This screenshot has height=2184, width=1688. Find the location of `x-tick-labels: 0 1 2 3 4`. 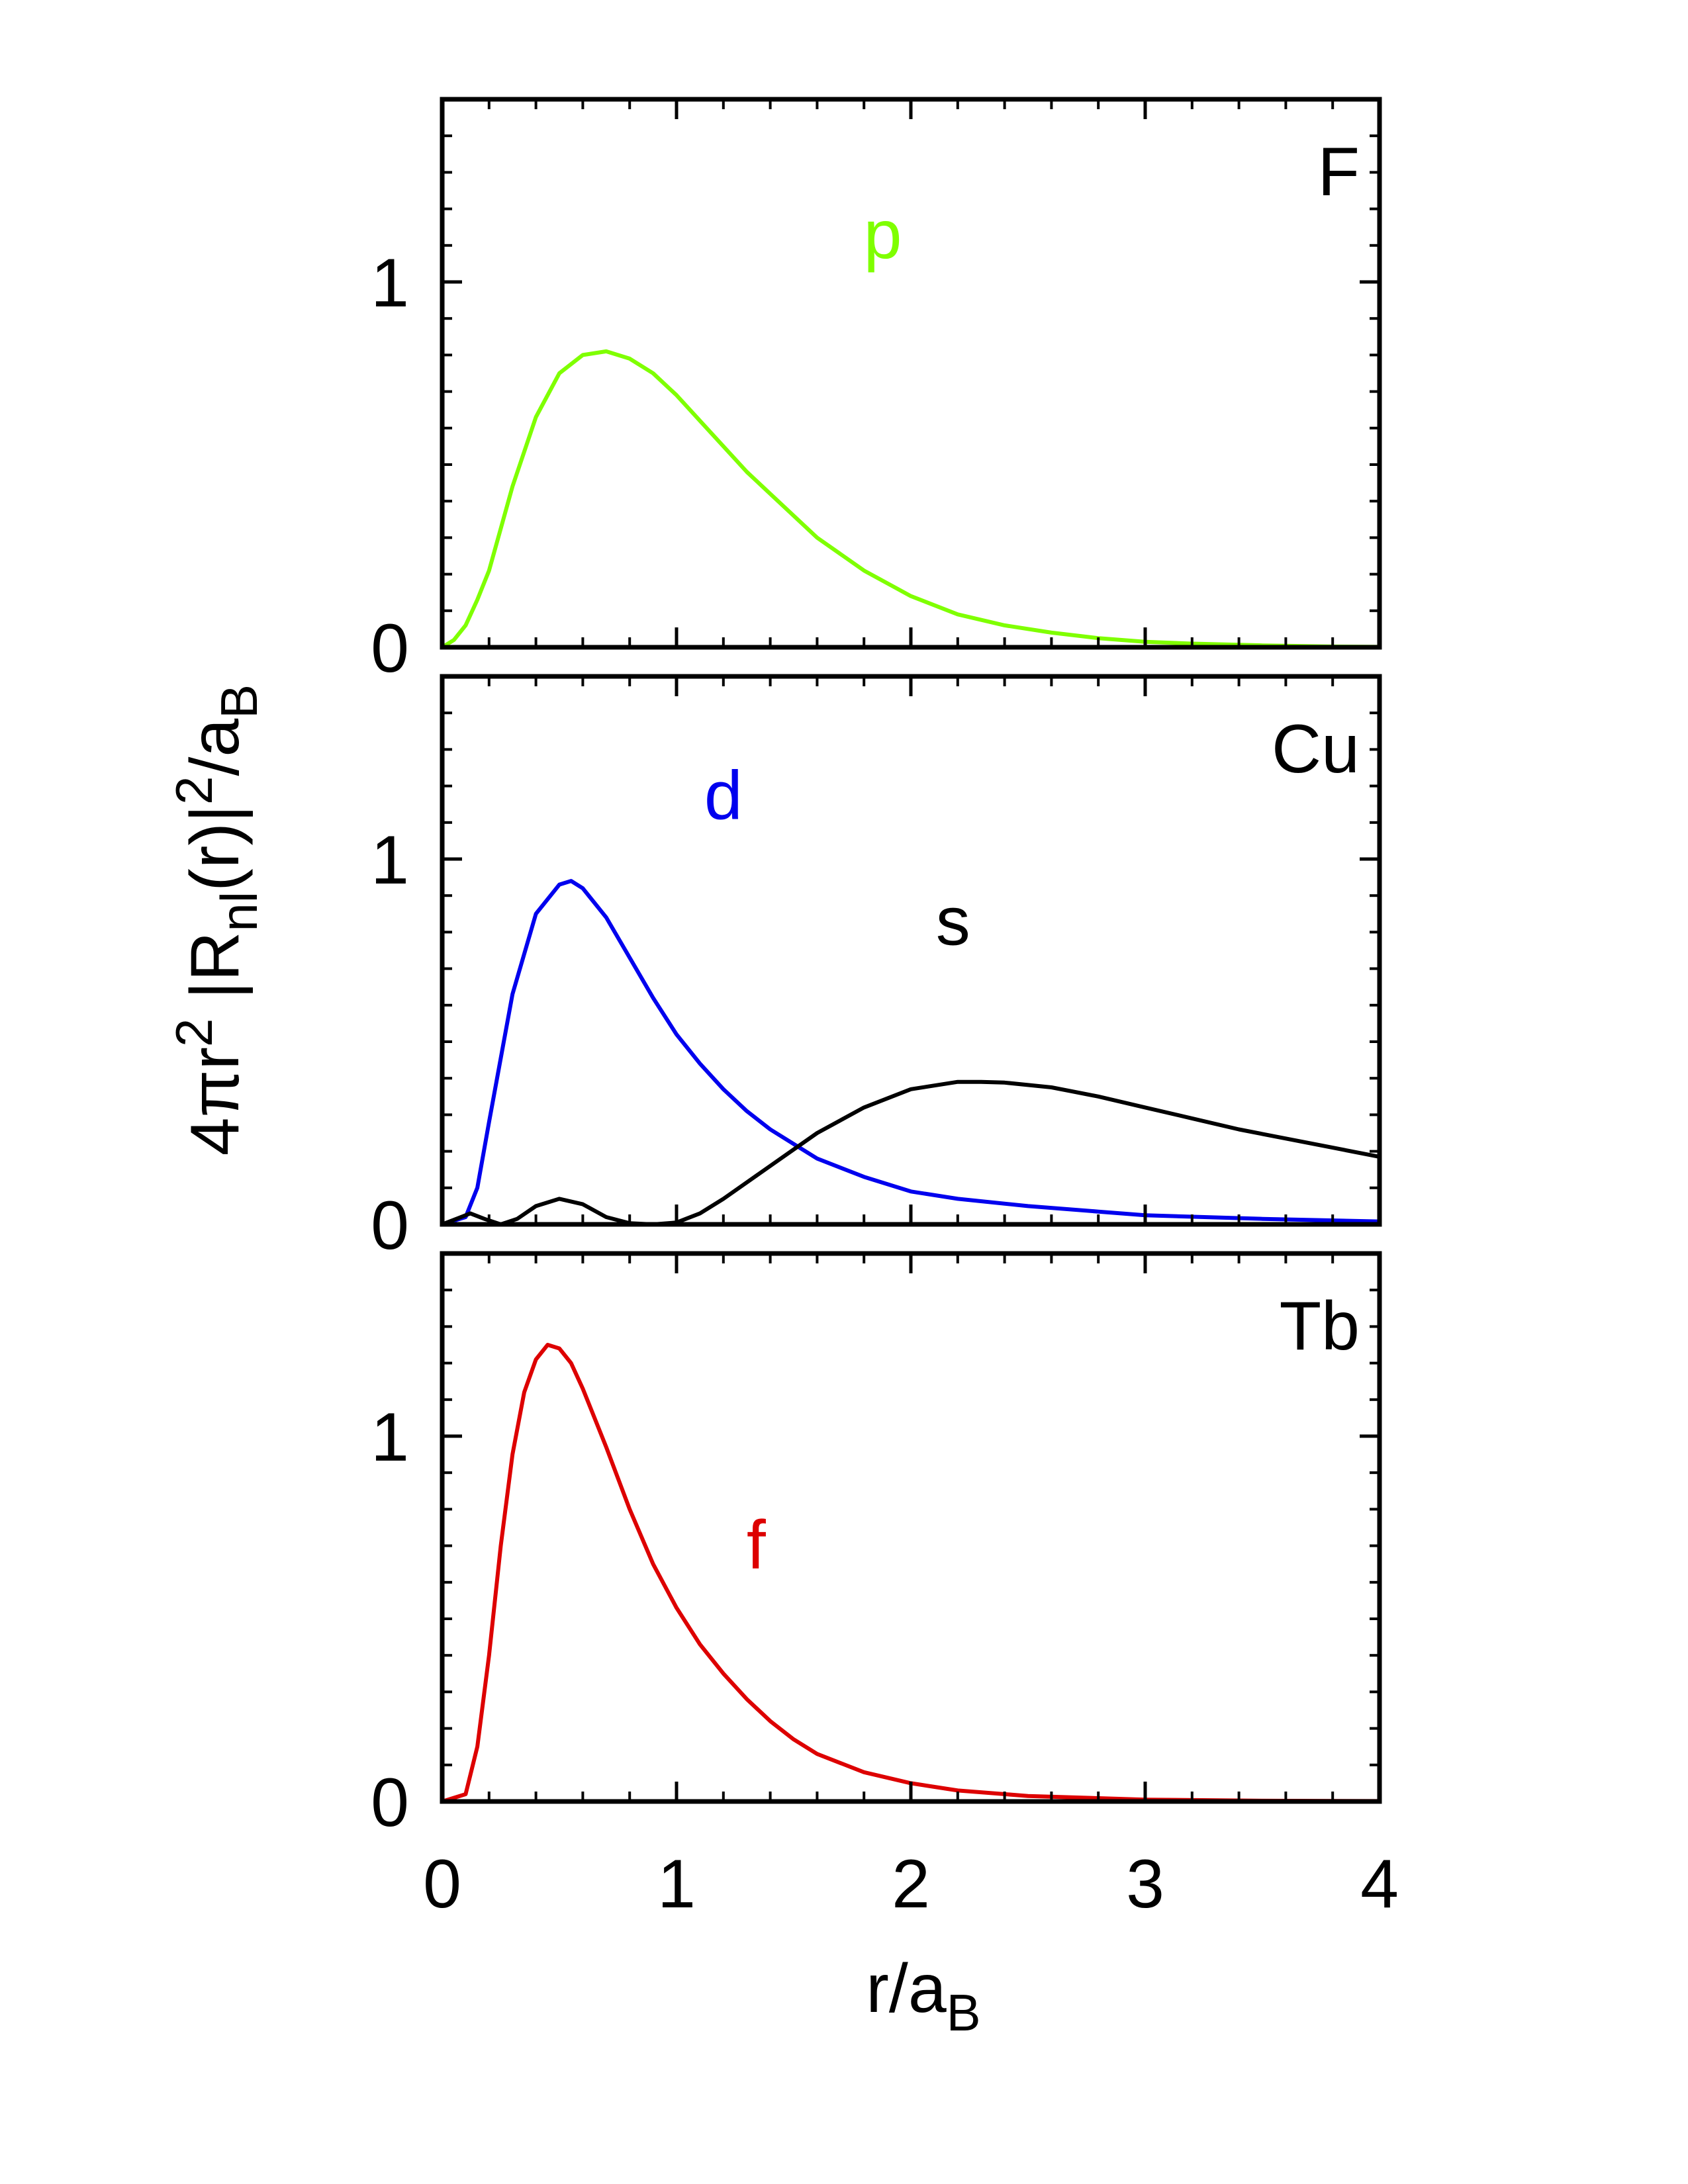

x-tick-labels: 0 1 2 3 4 is located at coordinates (911, 1885).